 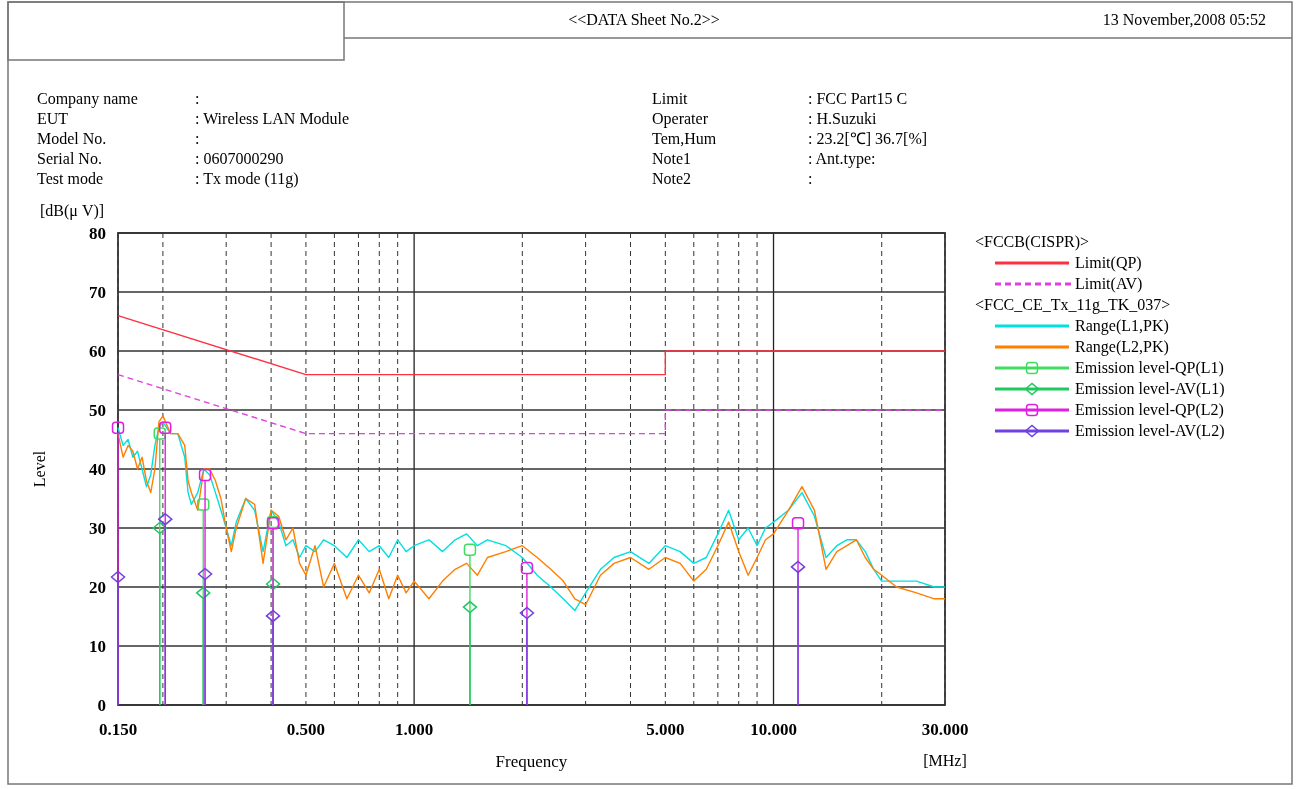 I want to click on x-tick-label: 1.000, so click(x=414, y=729).